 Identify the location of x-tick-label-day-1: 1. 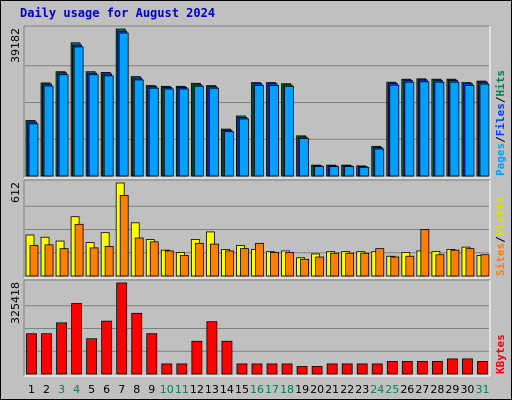
(31, 389).